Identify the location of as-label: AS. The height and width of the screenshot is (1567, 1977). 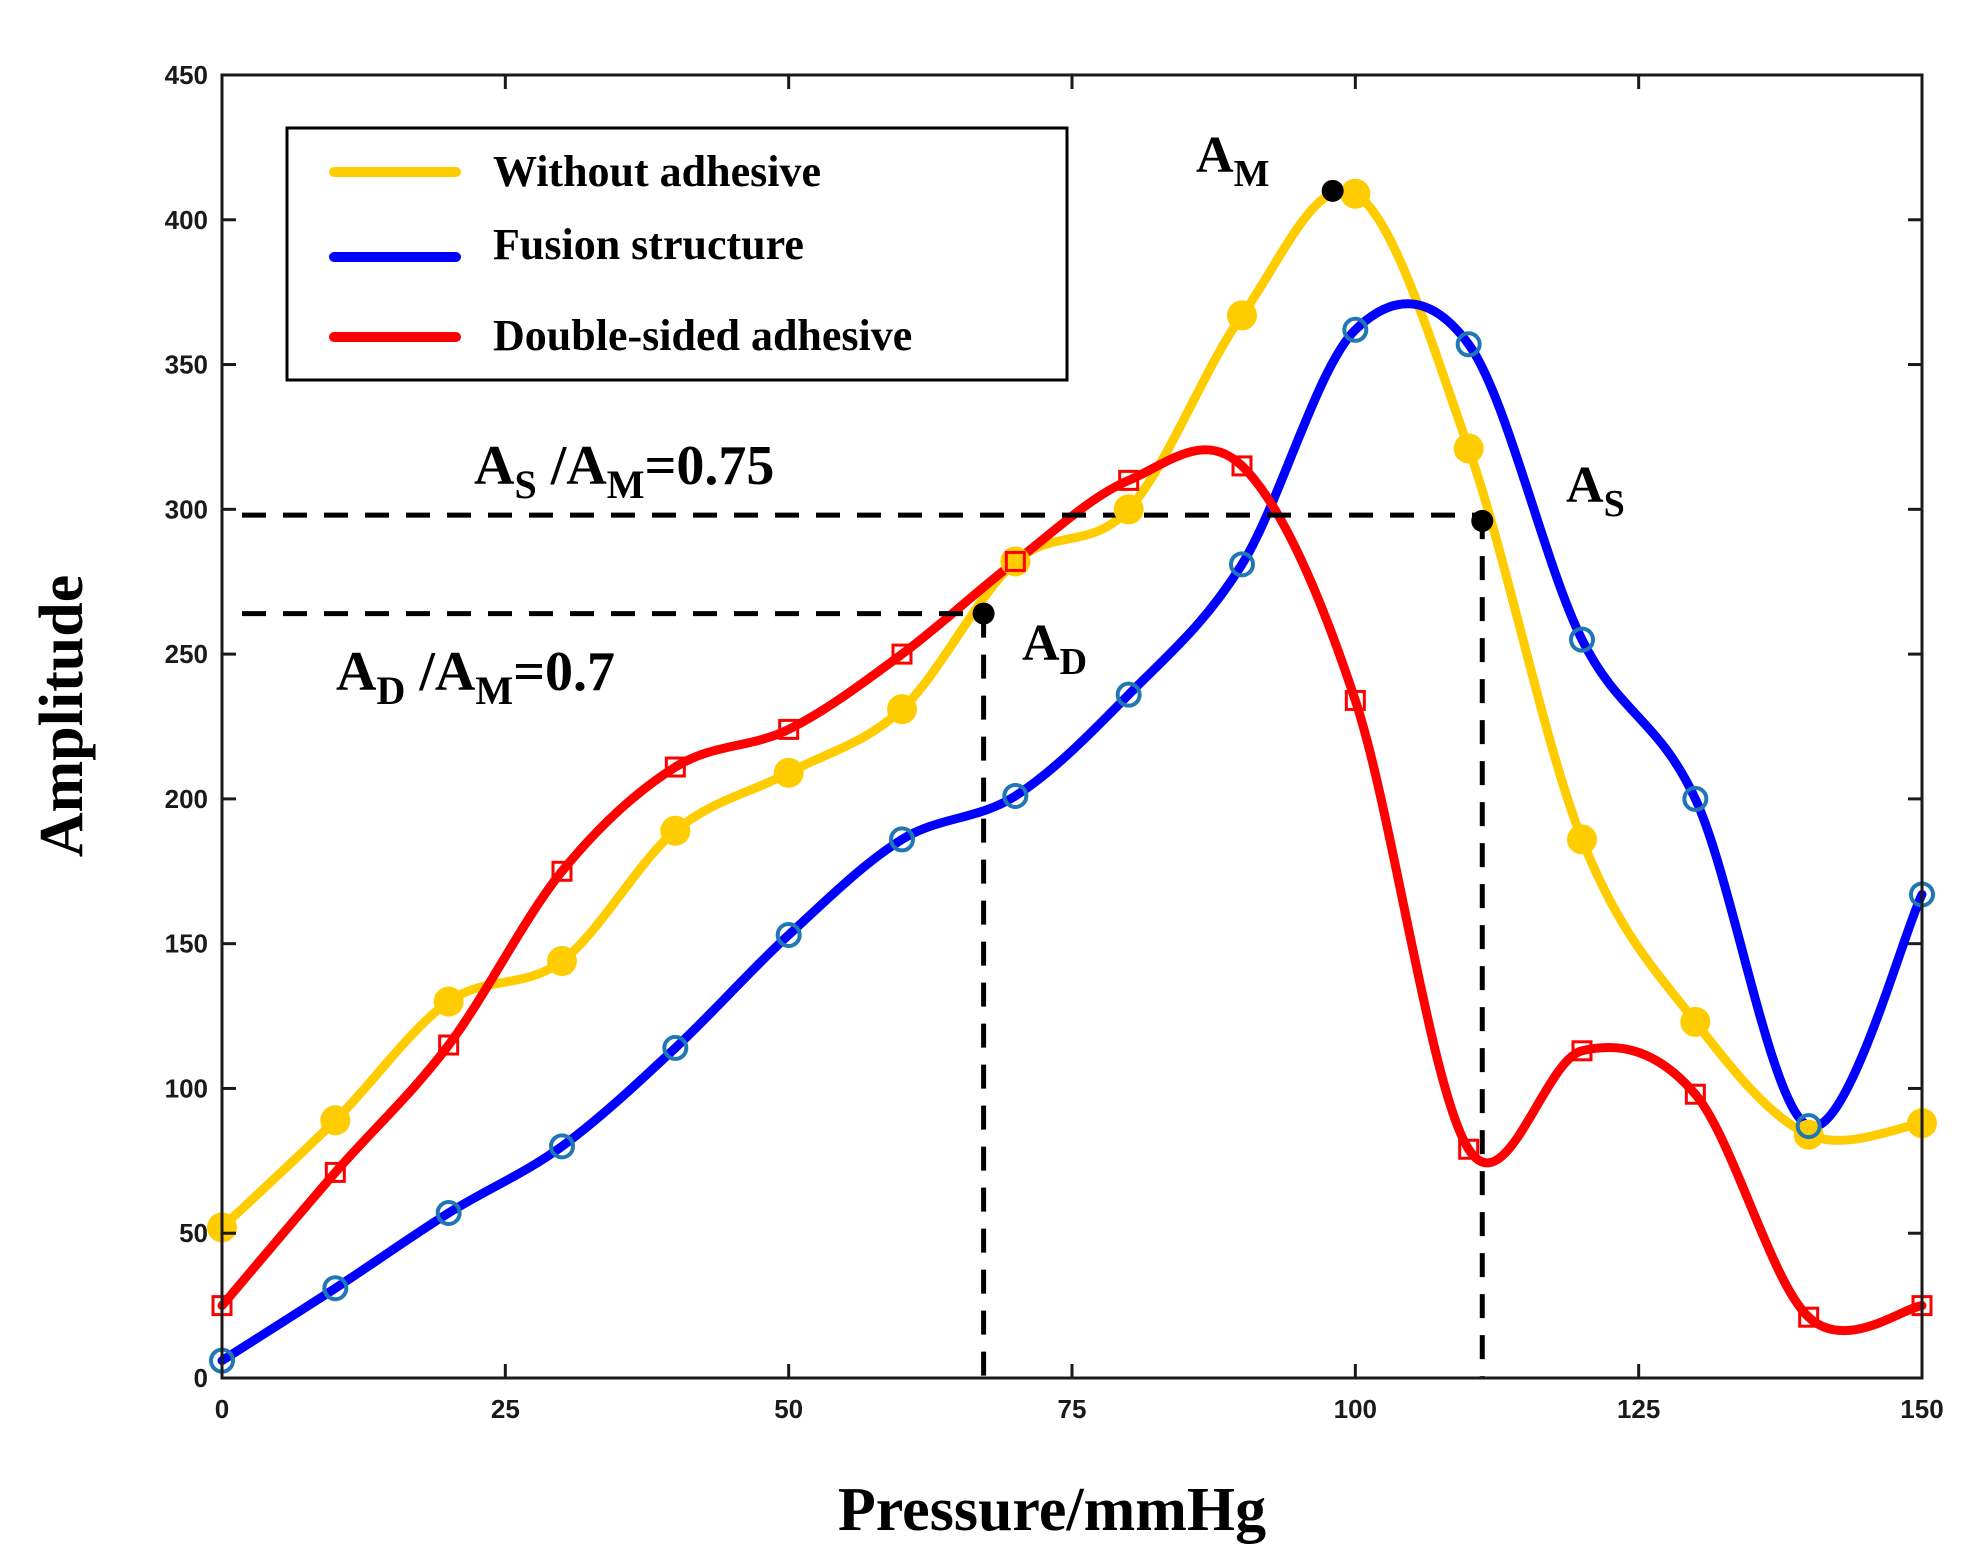
(1595, 491).